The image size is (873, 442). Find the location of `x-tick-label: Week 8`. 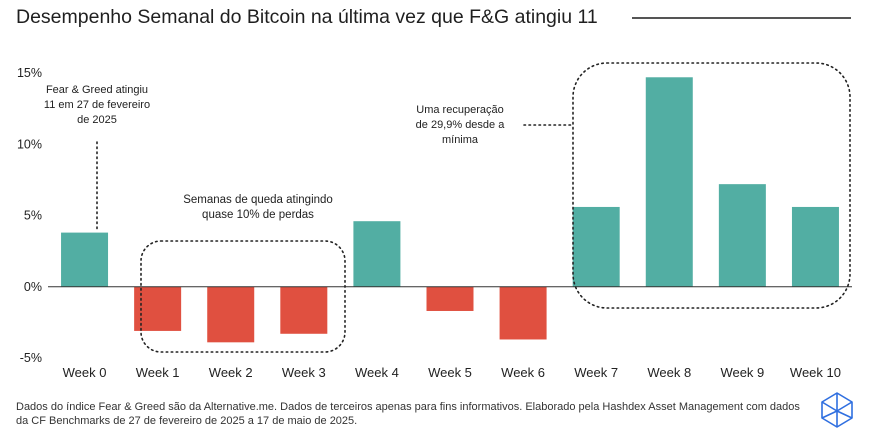

x-tick-label: Week 8 is located at coordinates (669, 372).